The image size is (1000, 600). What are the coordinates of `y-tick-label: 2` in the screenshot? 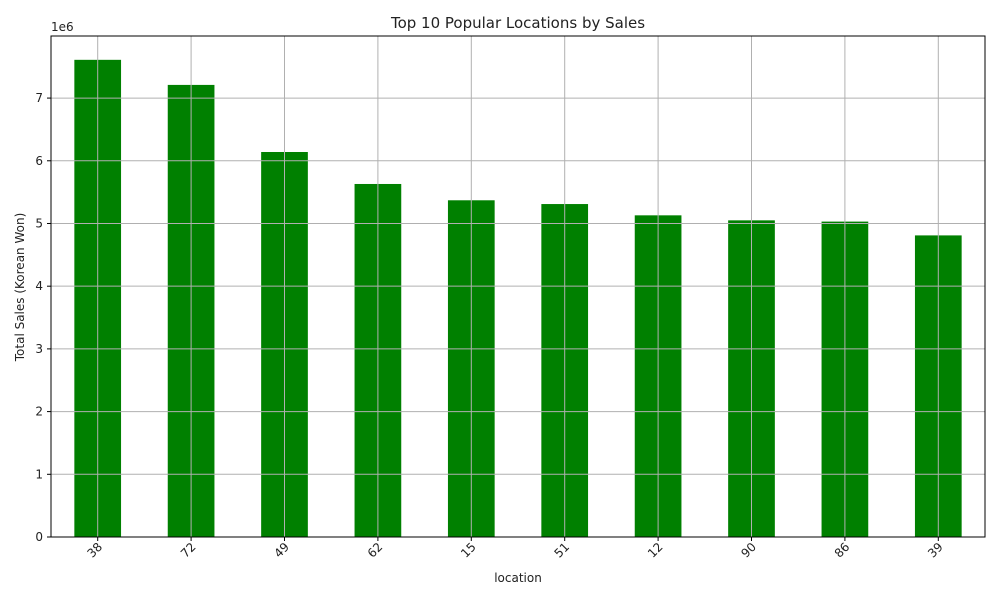 It's located at (39, 412).